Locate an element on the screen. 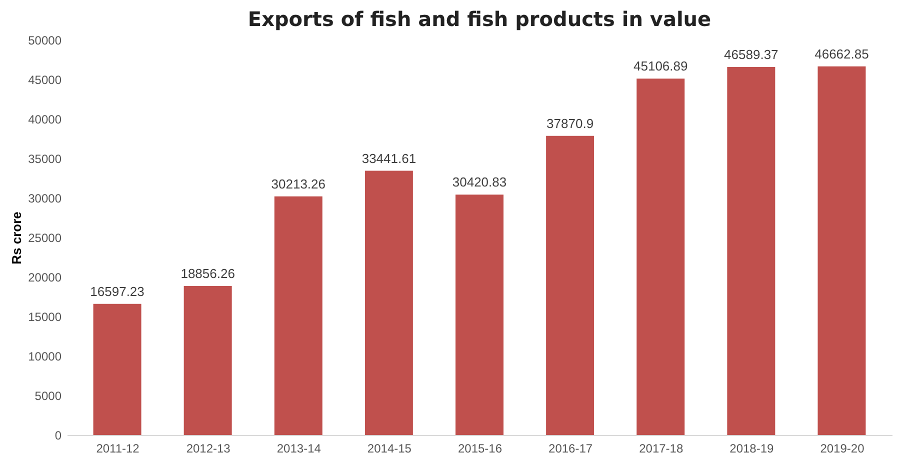  y-tick-label: 45000 is located at coordinates (45, 80).